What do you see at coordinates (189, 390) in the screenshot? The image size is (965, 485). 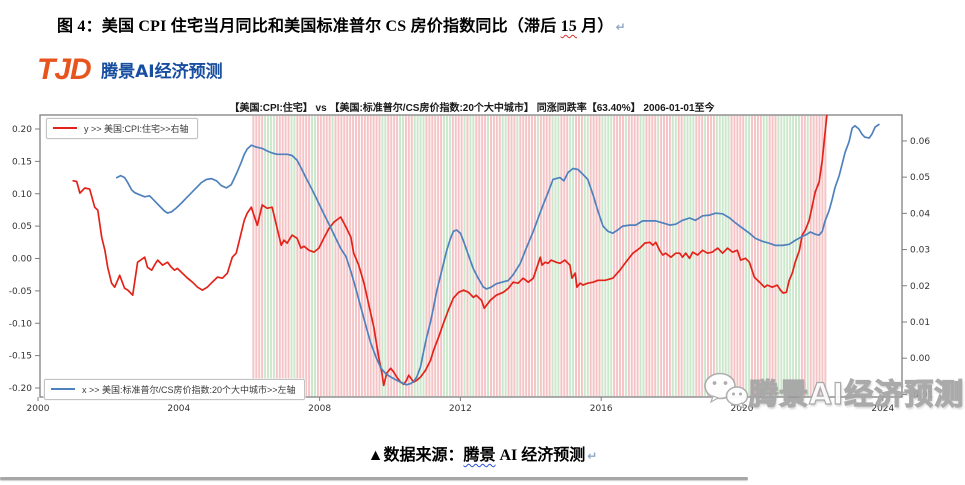 I see `legend-cs-label: x >> 美国:标准普尔/CS房价指数:20个大中城市>>左轴` at bounding box center [189, 390].